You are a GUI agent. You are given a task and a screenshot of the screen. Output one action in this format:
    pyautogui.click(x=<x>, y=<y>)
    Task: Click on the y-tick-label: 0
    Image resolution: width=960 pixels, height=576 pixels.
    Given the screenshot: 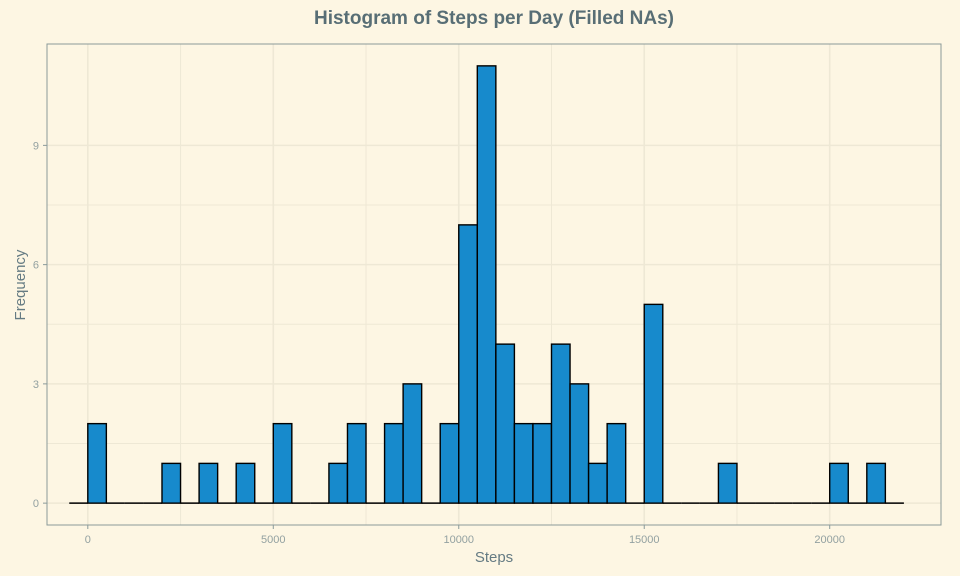 What is the action you would take?
    pyautogui.click(x=36, y=504)
    